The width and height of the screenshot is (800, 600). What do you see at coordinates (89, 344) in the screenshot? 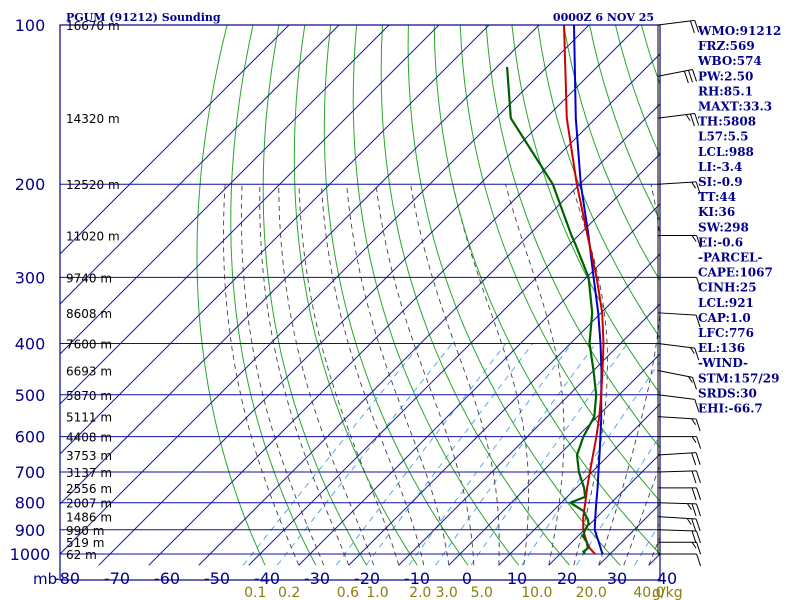
I see `height-label: 7600 m` at bounding box center [89, 344].